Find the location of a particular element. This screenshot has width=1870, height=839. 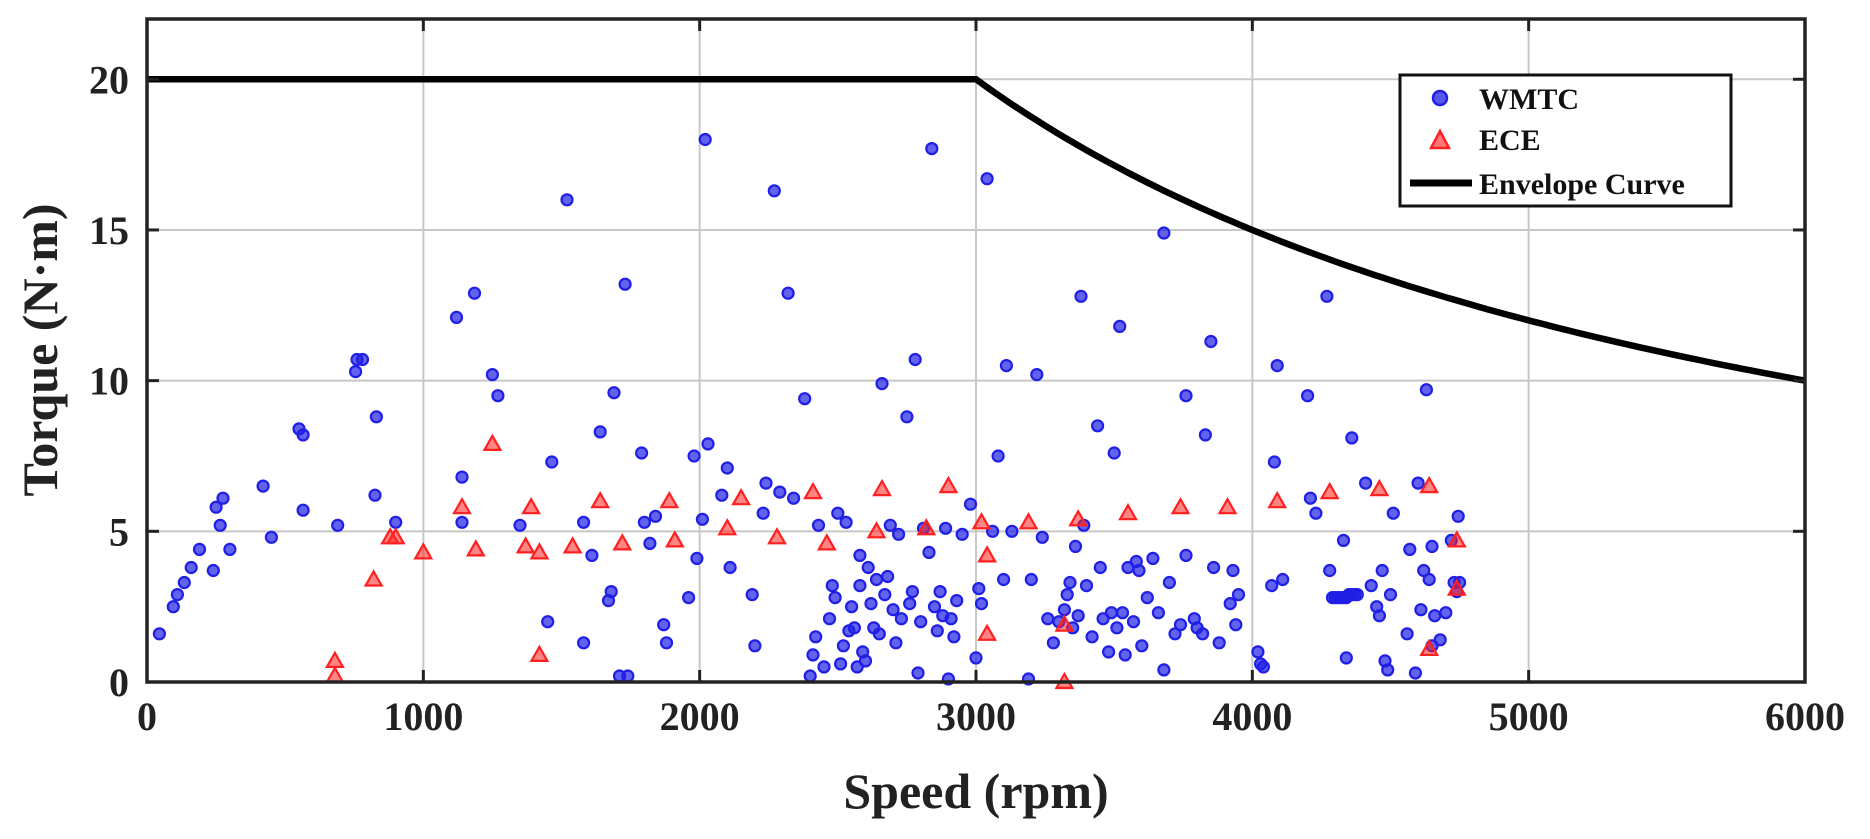

legend-ece-label: ECE is located at coordinates (1510, 140).